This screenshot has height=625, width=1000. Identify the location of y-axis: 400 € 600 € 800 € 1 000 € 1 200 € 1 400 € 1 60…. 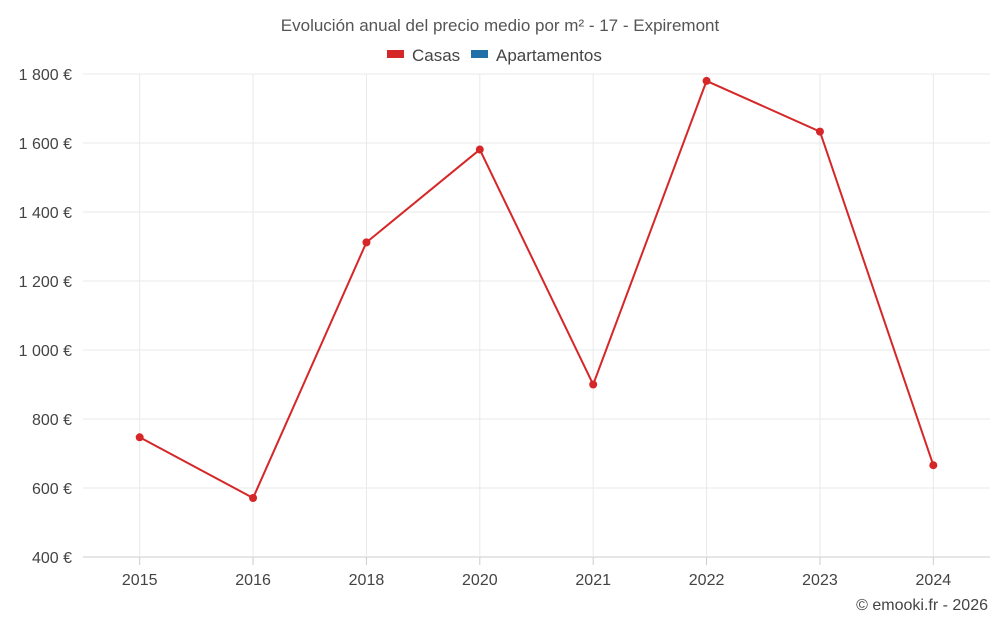
(45, 317).